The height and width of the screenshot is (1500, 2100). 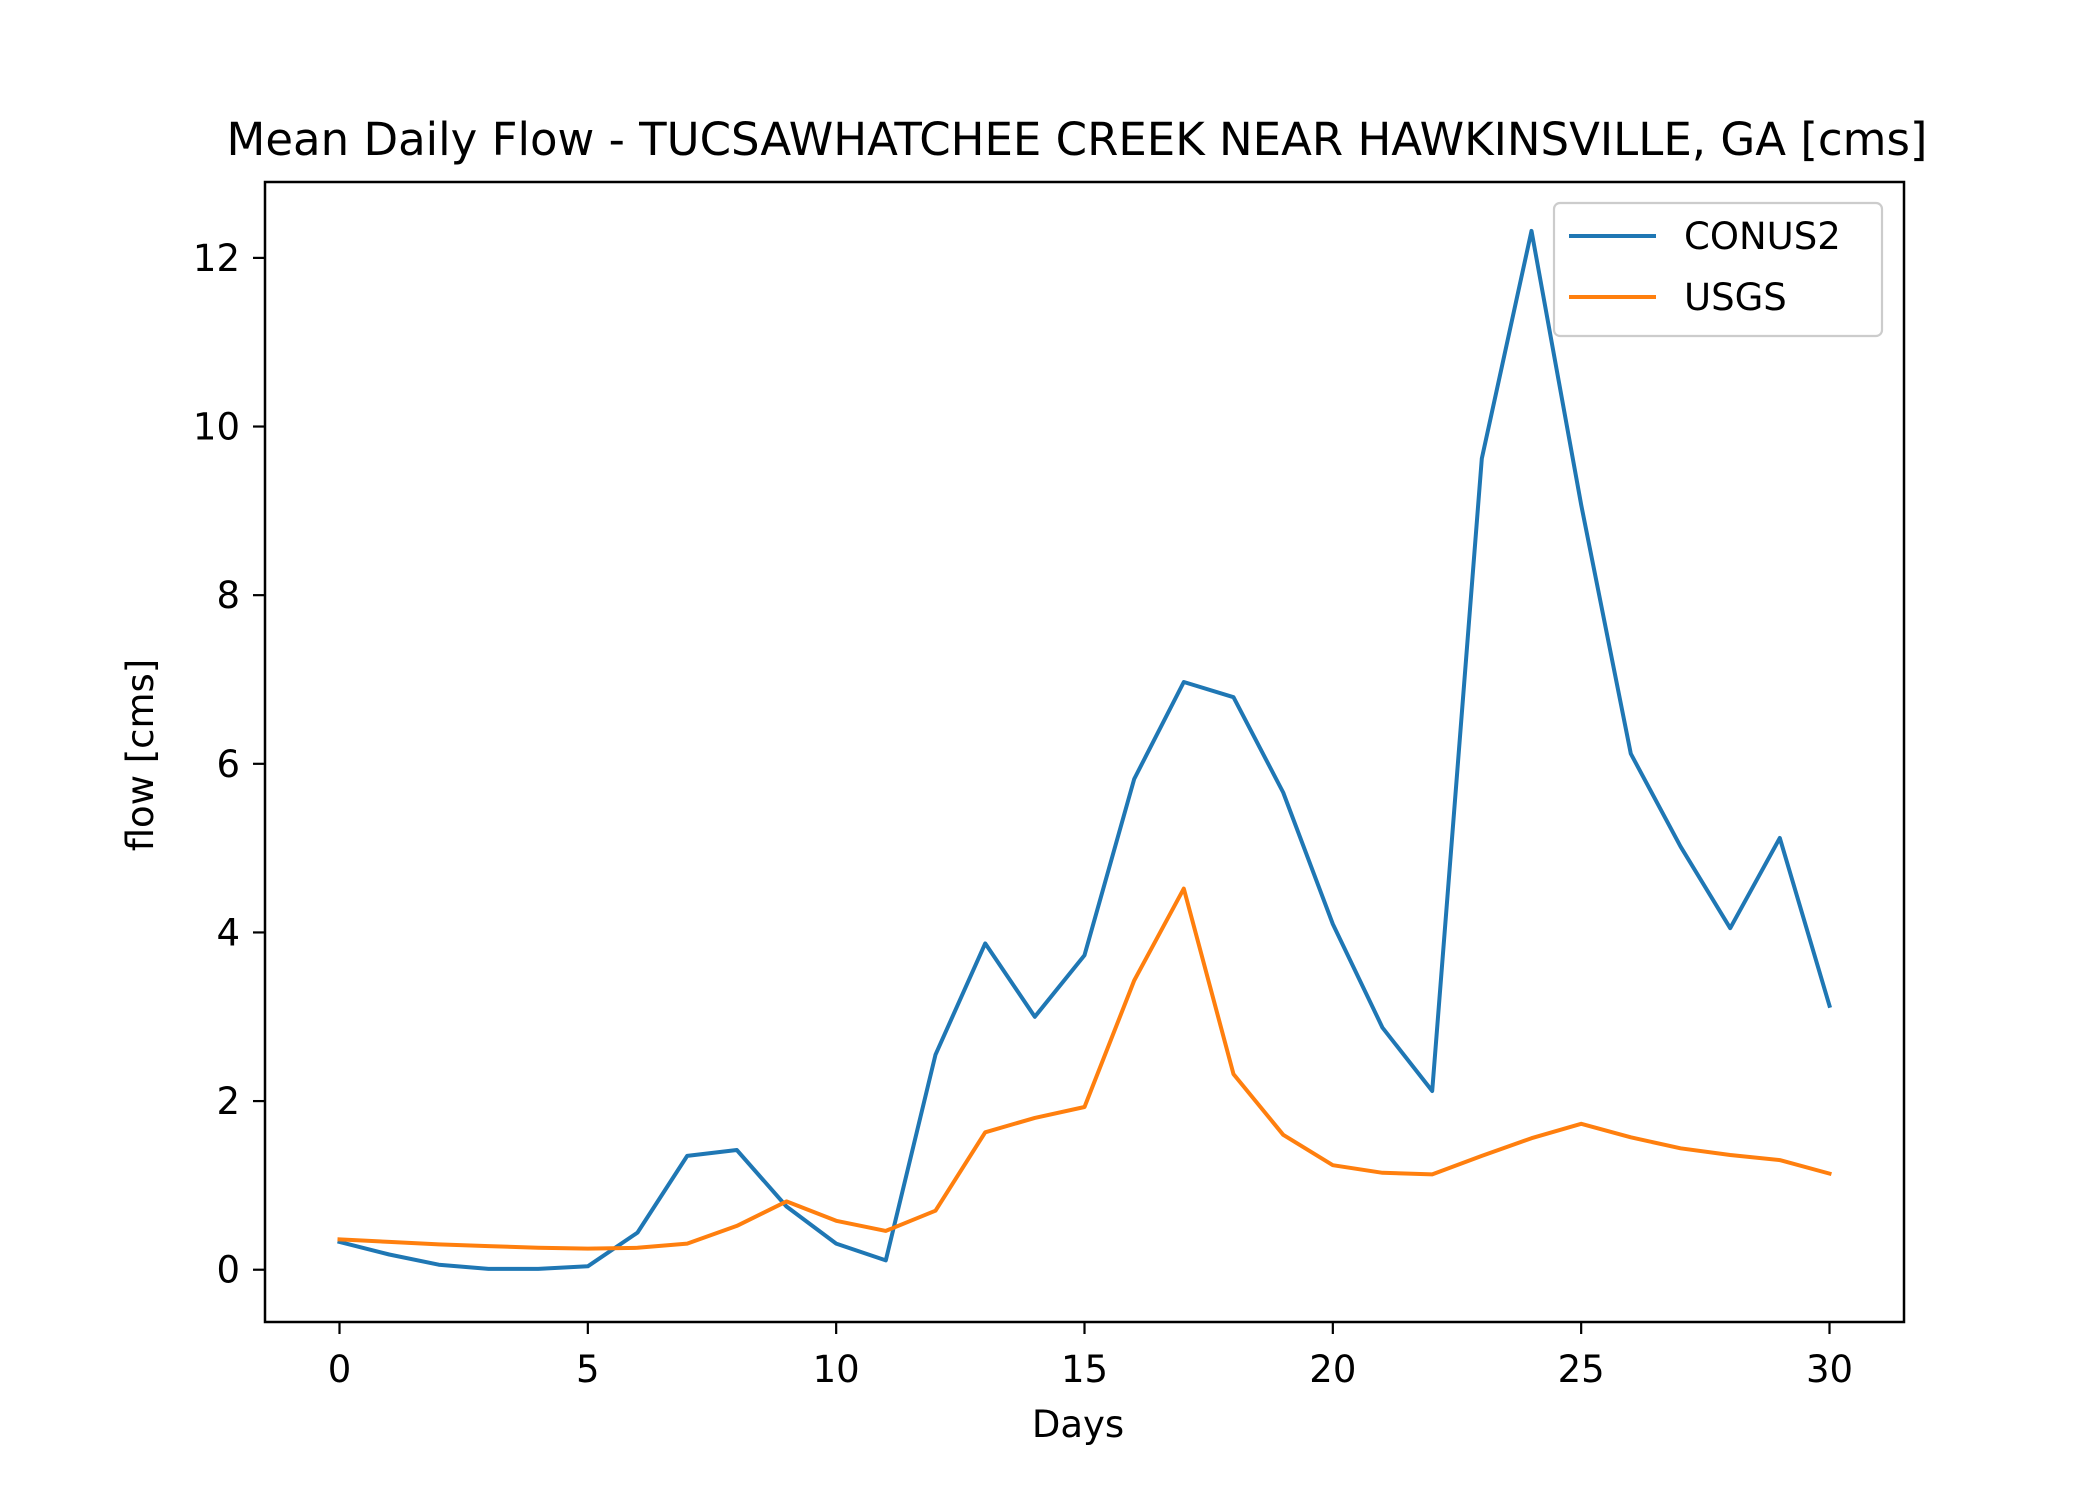 What do you see at coordinates (228, 1270) in the screenshot?
I see `y-tick-label: 0` at bounding box center [228, 1270].